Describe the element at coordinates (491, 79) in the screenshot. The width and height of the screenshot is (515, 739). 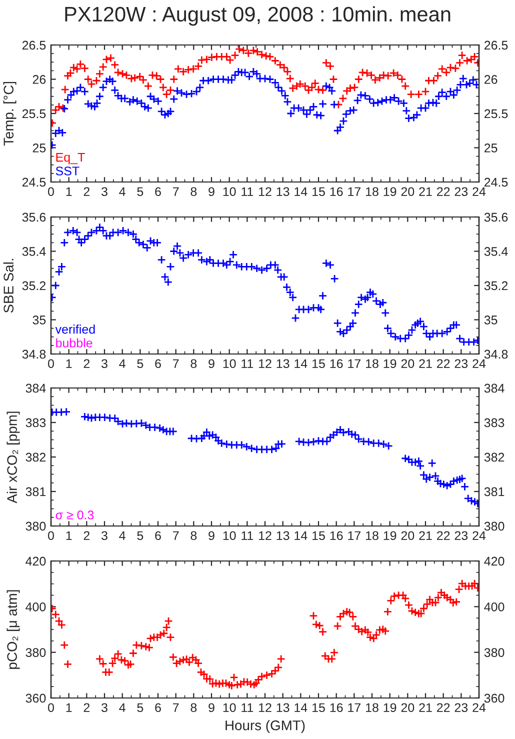
I see `y2-tick-label: 26` at that location.